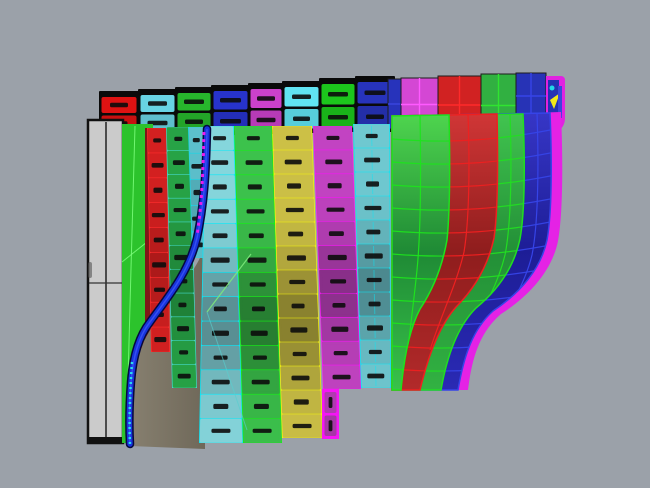  What do you see at coordinates (131, 403) in the screenshot?
I see `guide-curve-cyan-dotted` at bounding box center [131, 403].